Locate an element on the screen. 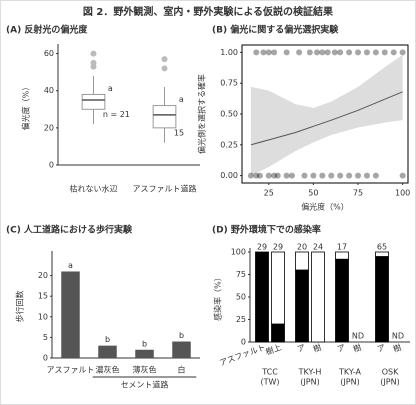 This screenshot has height=405, width=416. panel-title: (B) 偏光に関する偏光選択実験 is located at coordinates (275, 30).